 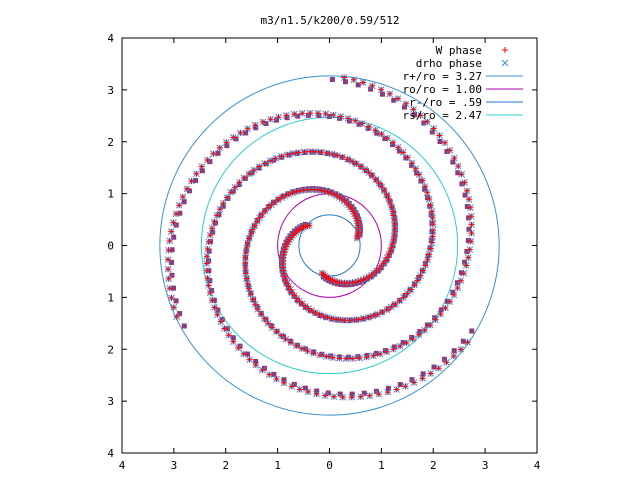 What do you see at coordinates (110, 142) in the screenshot?
I see `y-tick-label: 2` at bounding box center [110, 142].